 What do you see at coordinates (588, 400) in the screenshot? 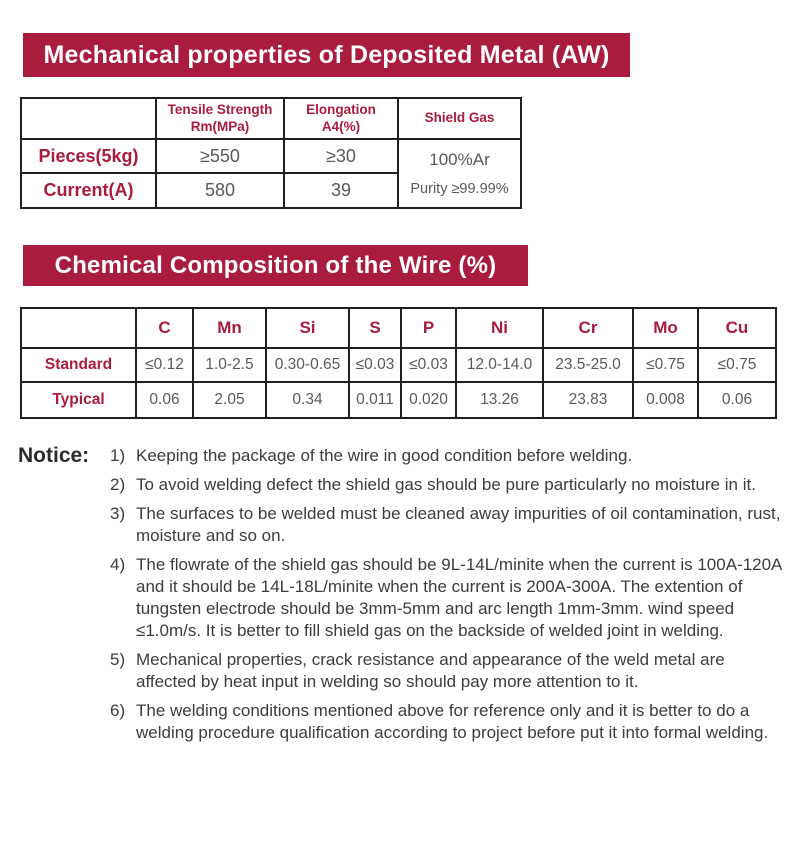
I see `typical-cr: 23.83` at bounding box center [588, 400].